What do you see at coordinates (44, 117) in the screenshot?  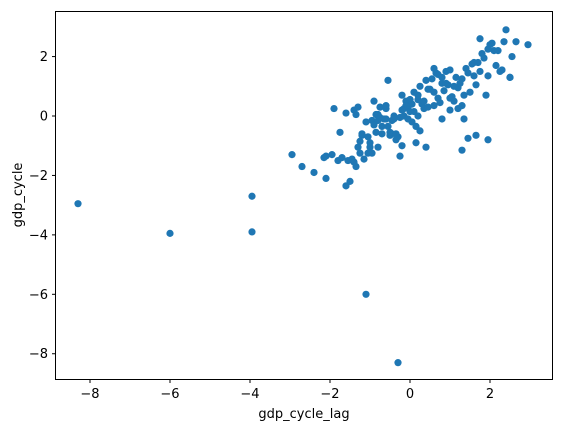 I see `y-tick-label: 0` at bounding box center [44, 117].